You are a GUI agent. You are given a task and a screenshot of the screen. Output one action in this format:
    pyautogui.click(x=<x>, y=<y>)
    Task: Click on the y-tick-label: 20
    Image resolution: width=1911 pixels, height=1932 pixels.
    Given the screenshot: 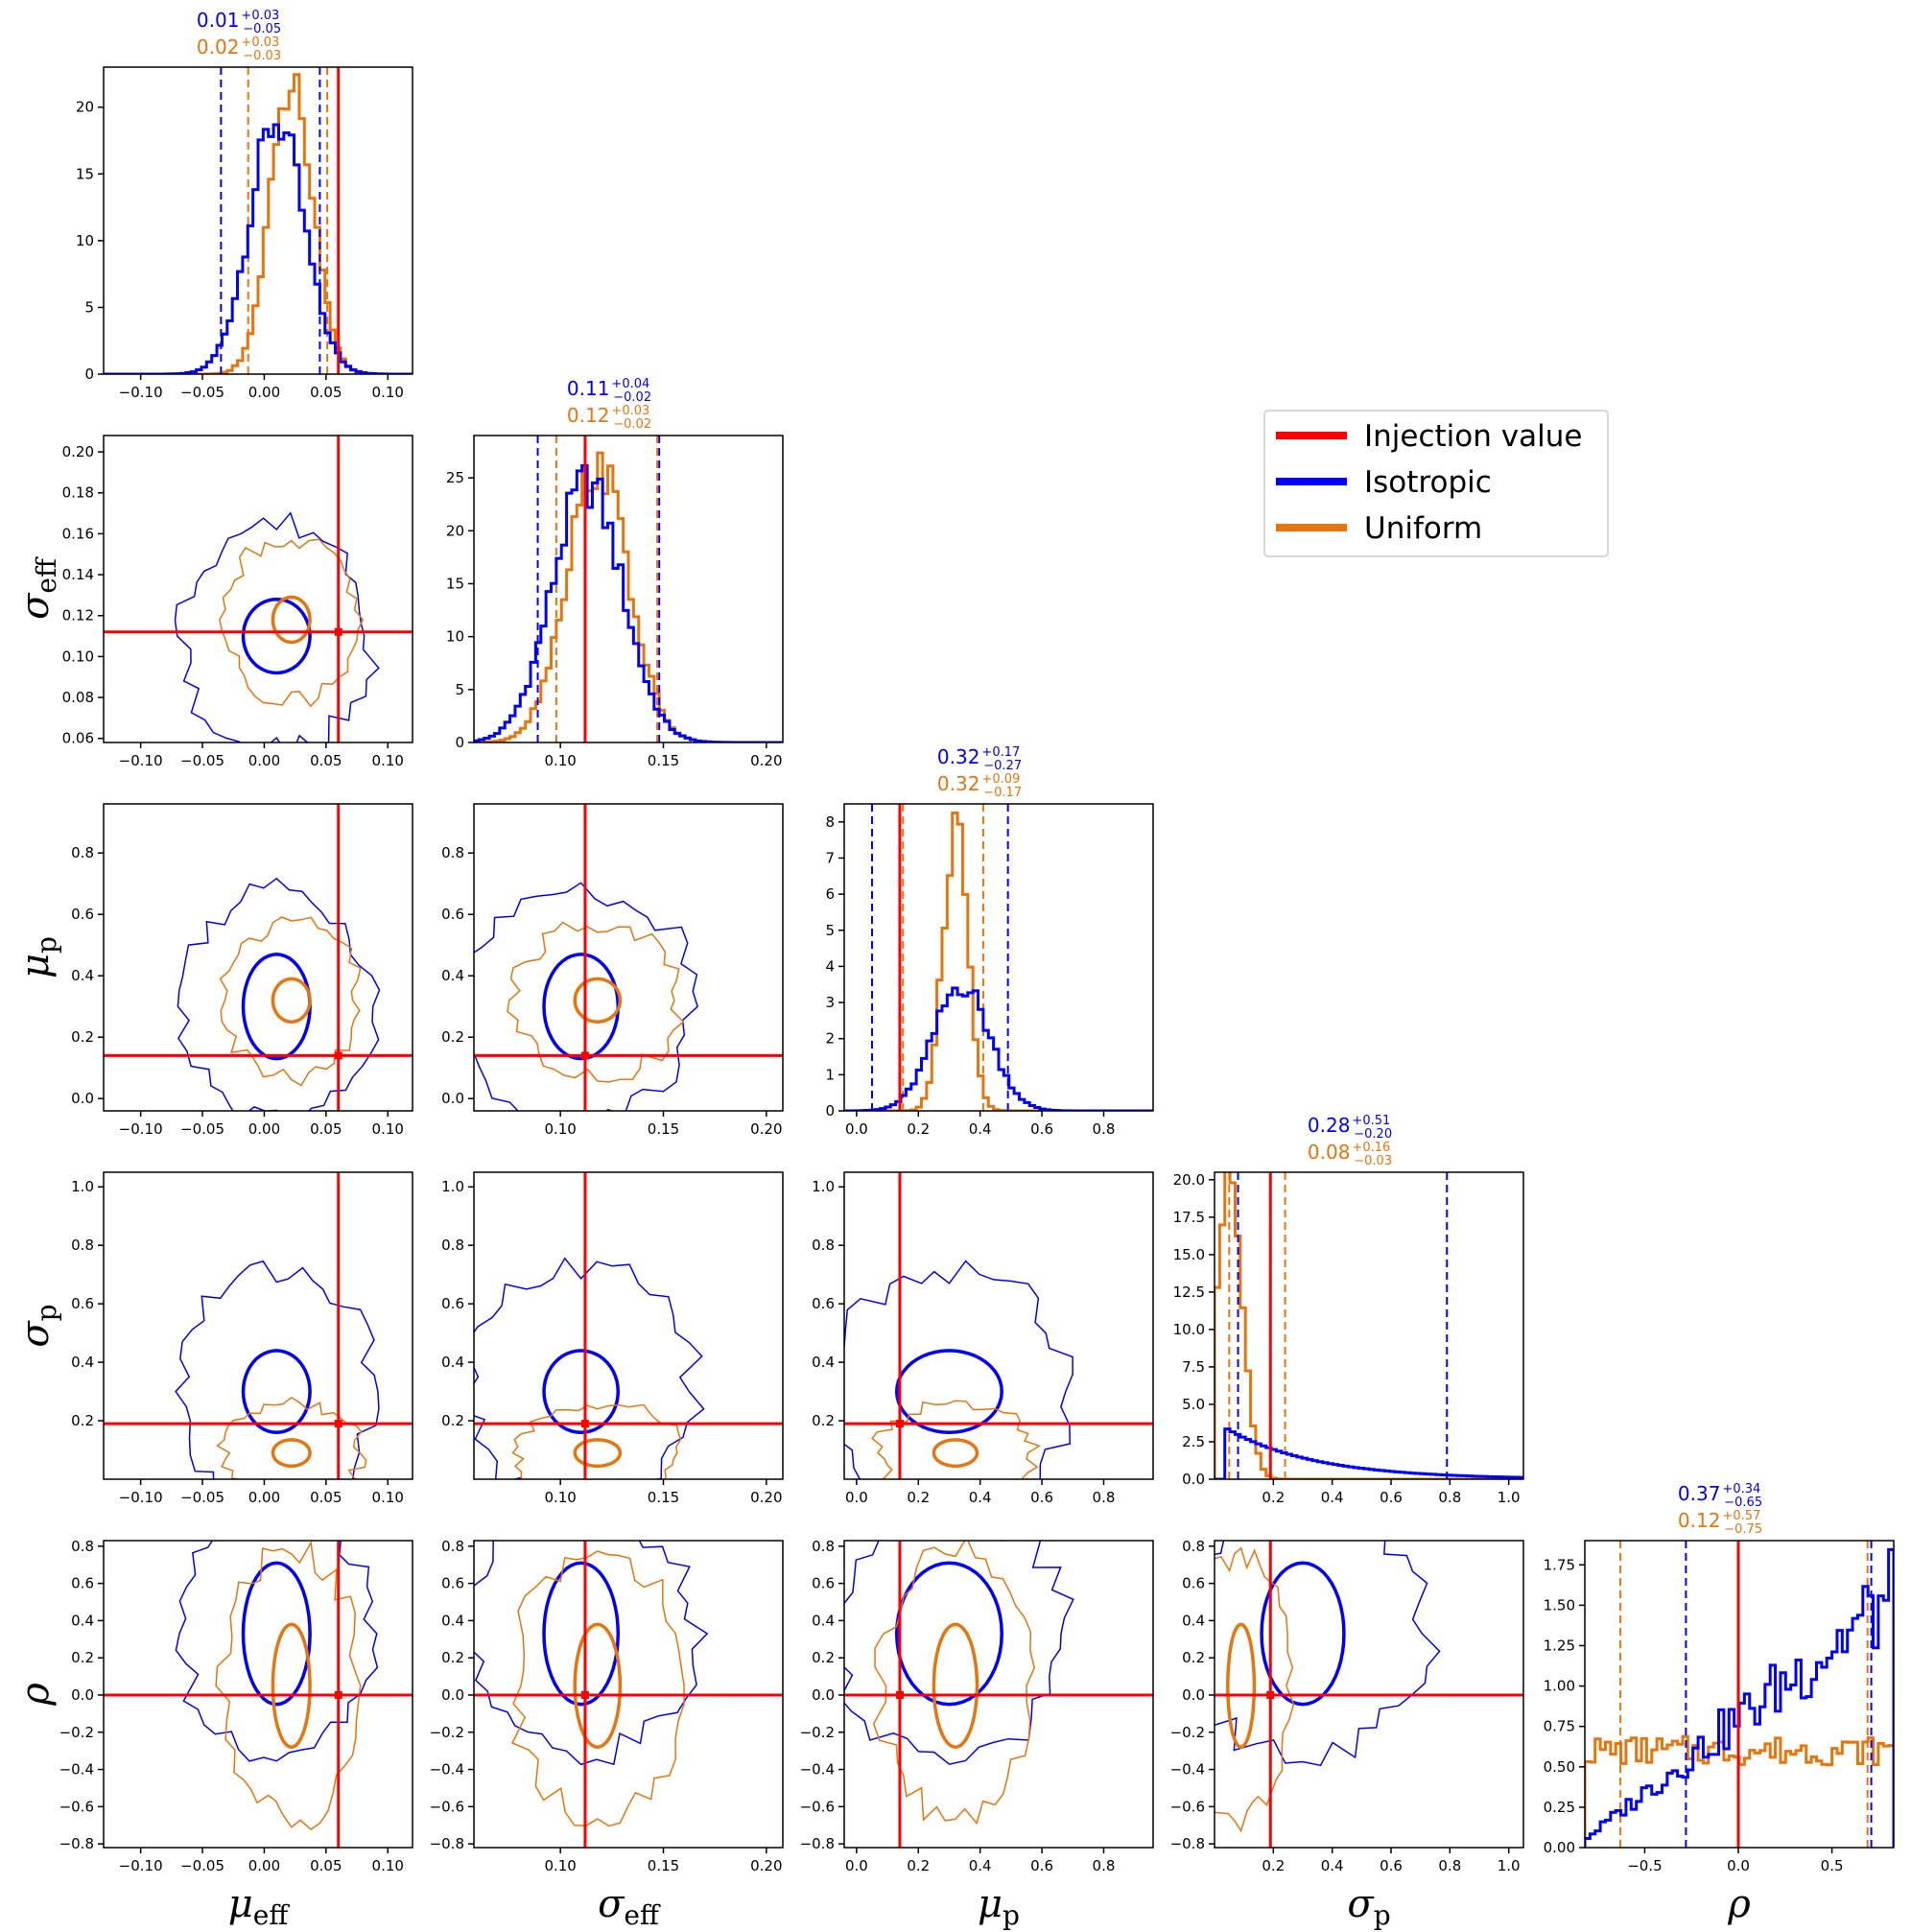 What is the action you would take?
    pyautogui.click(x=455, y=530)
    